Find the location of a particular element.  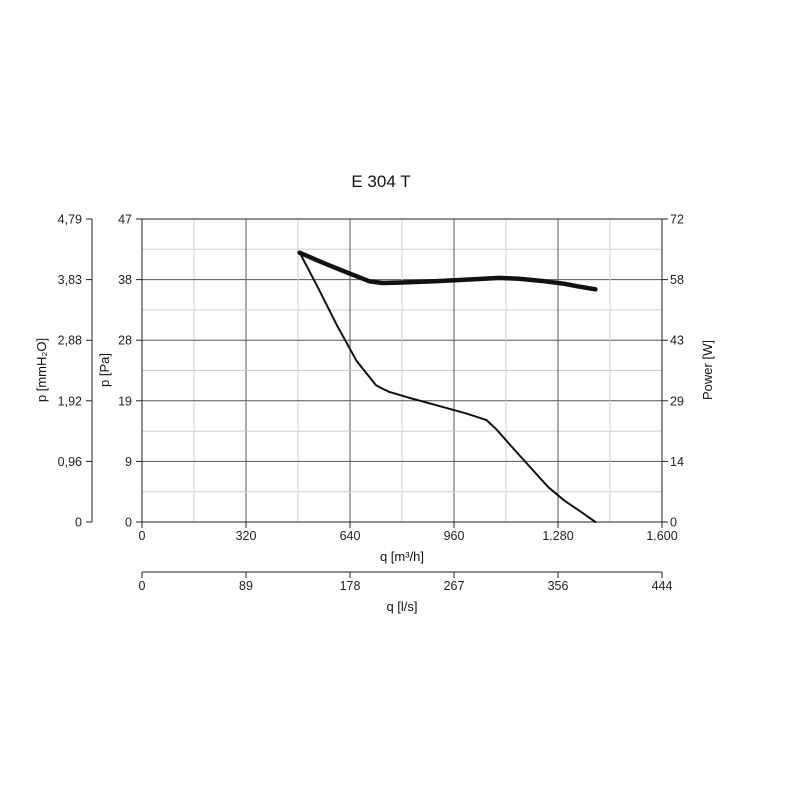

x-axis-label: q [m³/h] is located at coordinates (402, 556).